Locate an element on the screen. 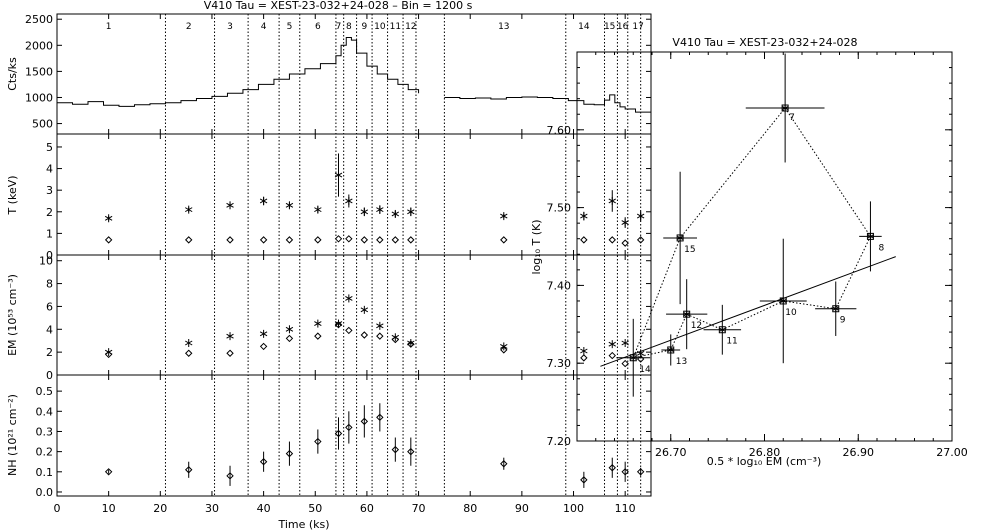  point-label: 15 is located at coordinates (689, 250).